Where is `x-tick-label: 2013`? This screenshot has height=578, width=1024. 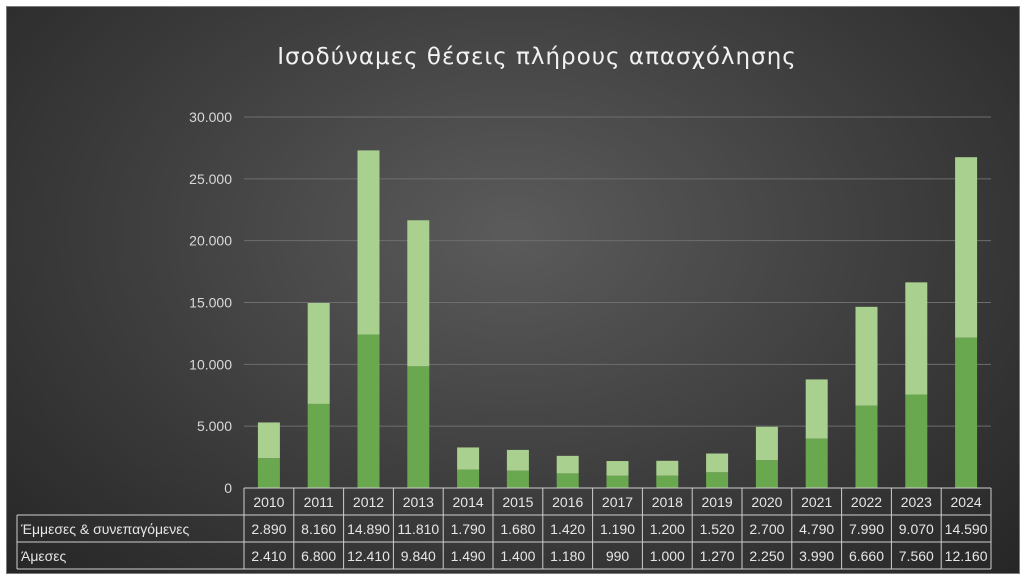 x-tick-label: 2013 is located at coordinates (418, 502).